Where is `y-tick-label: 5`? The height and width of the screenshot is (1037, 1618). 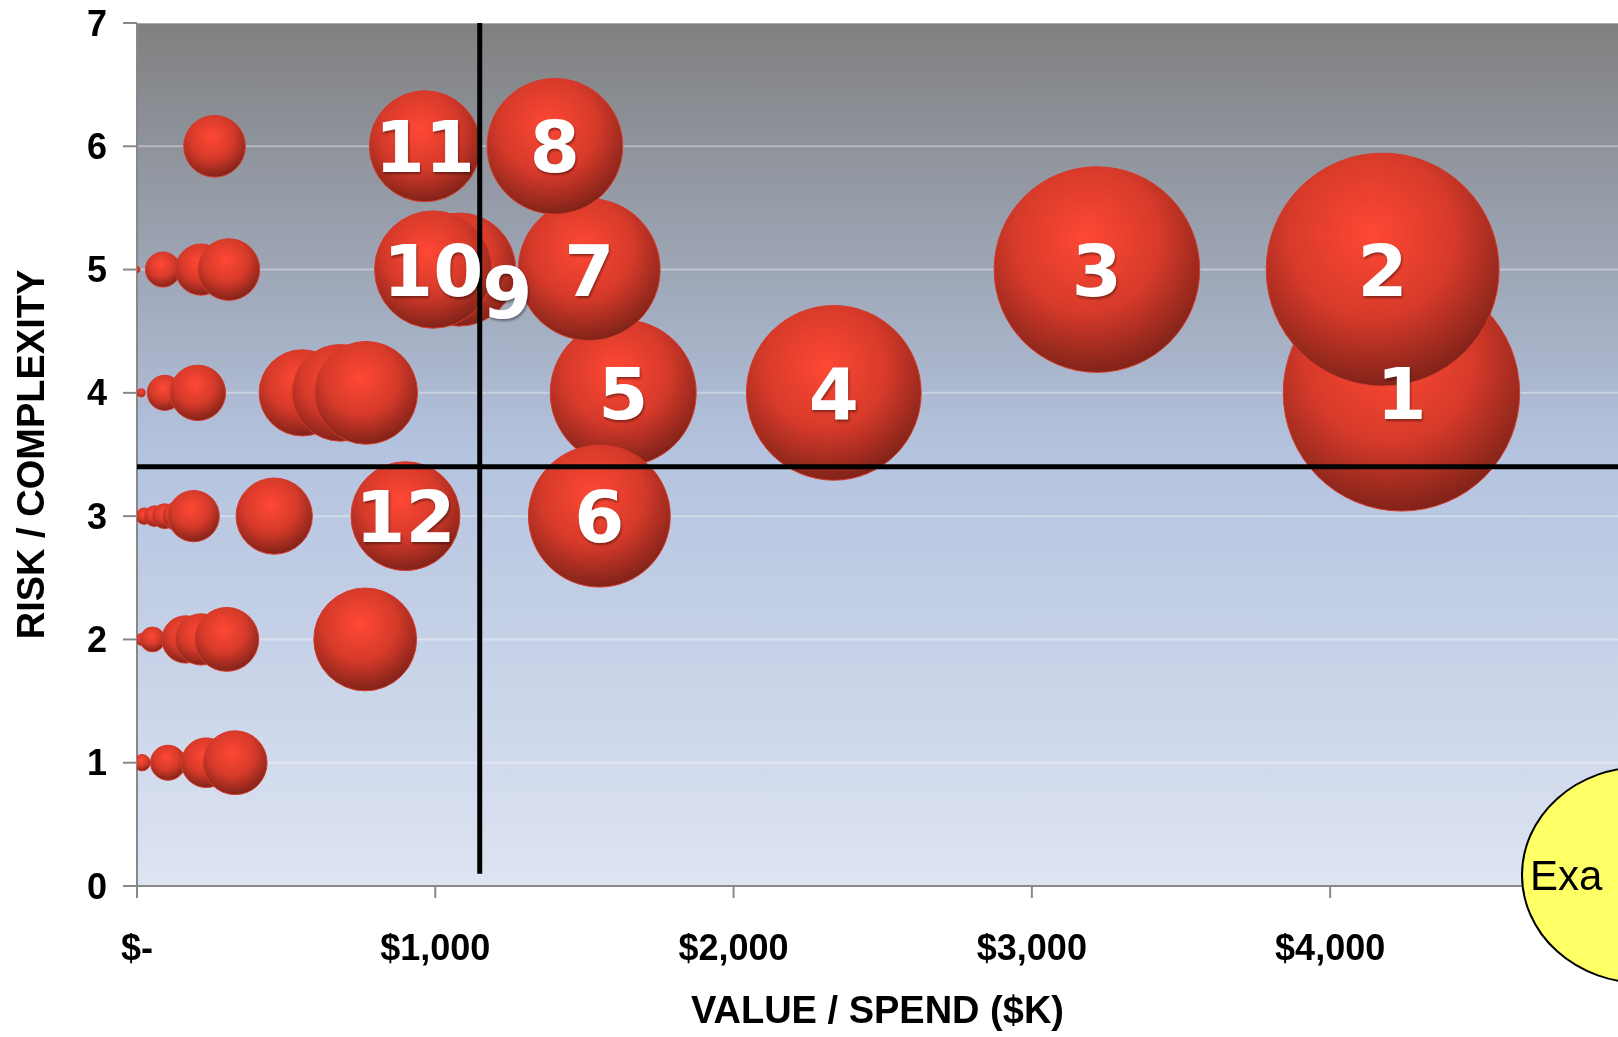
y-tick-label: 5 is located at coordinates (97, 270).